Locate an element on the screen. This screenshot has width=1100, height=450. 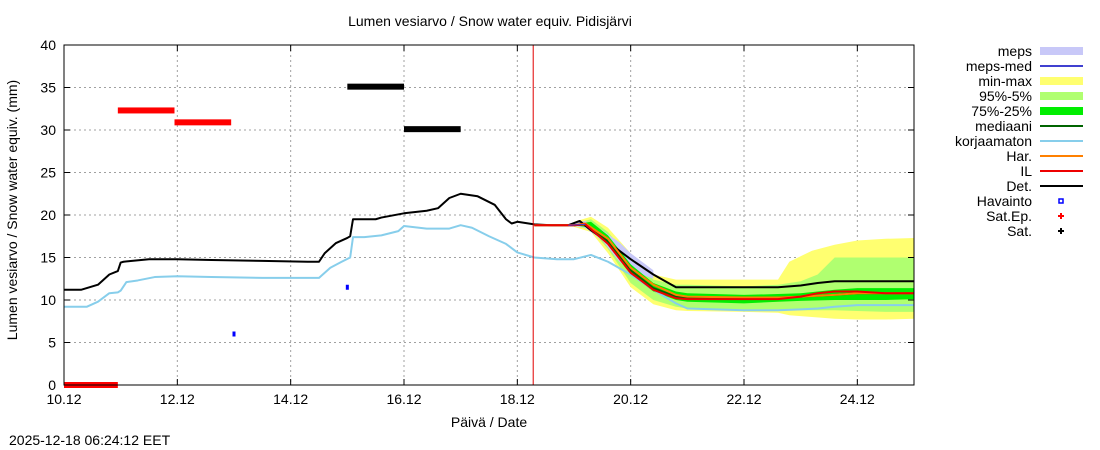
legend-label: Det. is located at coordinates (1019, 186).